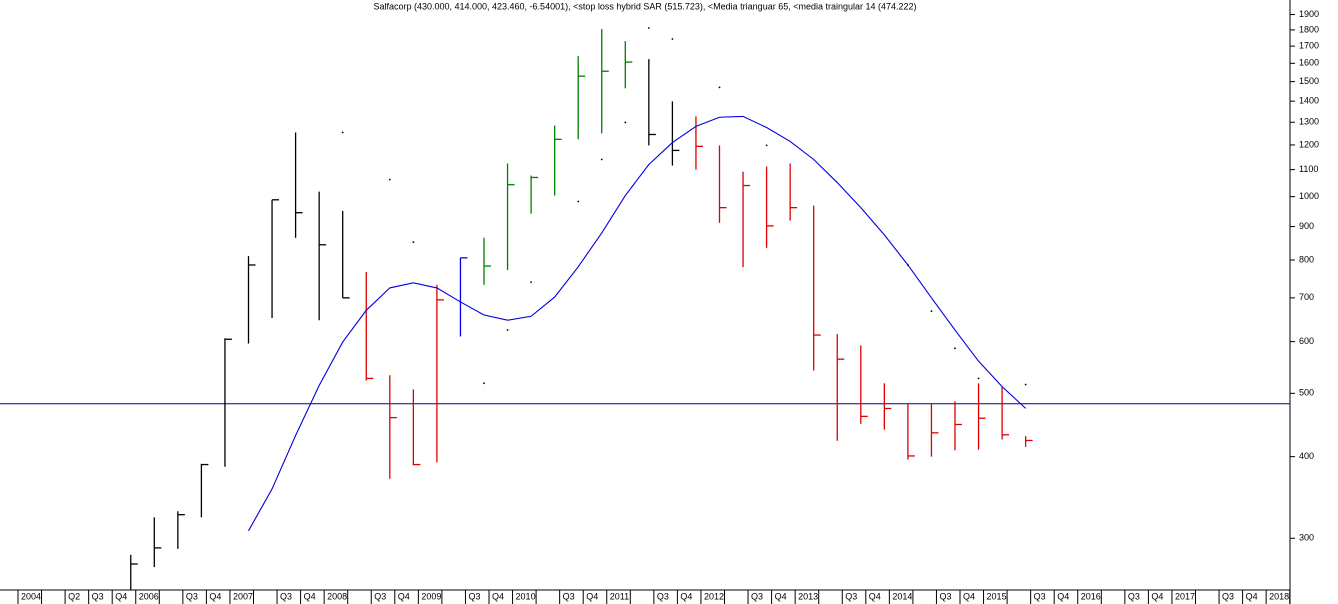 Image resolution: width=1338 pixels, height=604 pixels. Describe the element at coordinates (1306, 538) in the screenshot. I see `y-tick-label: 300` at that location.